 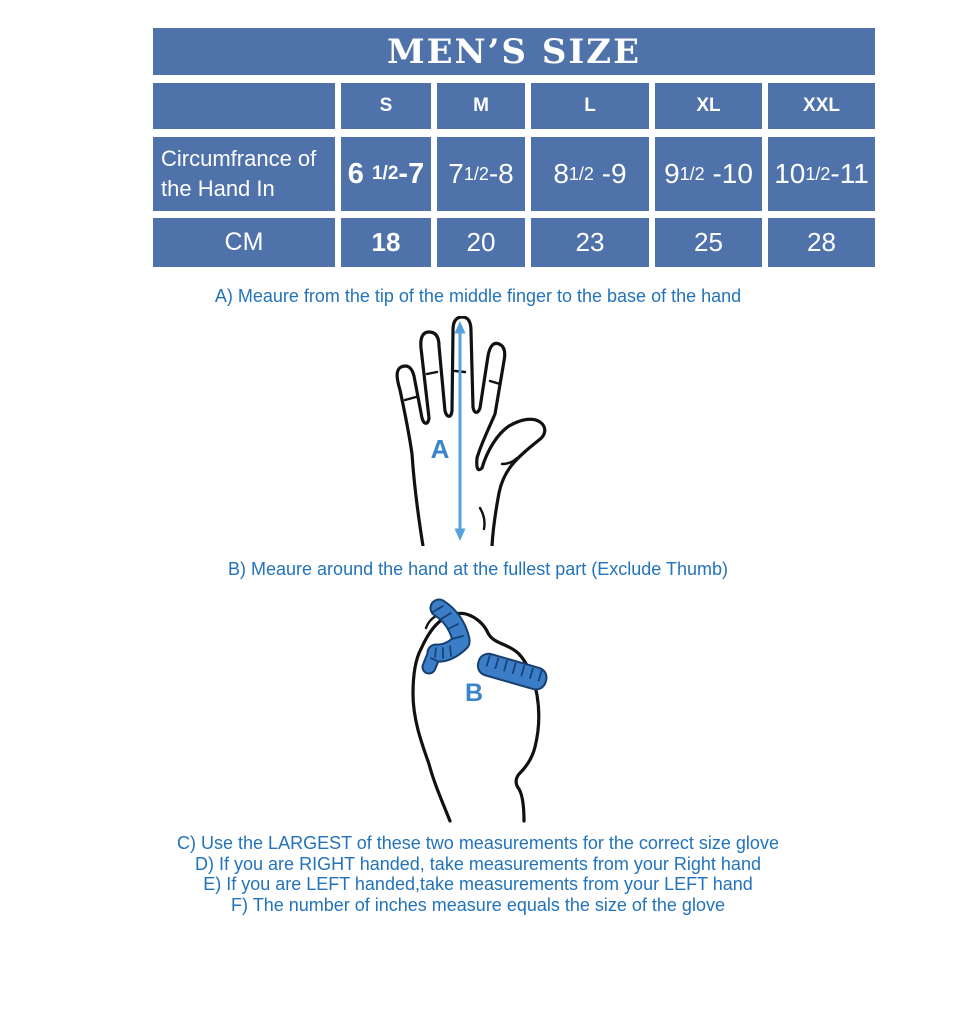 I want to click on thumb-base-crease, so click(x=509, y=461).